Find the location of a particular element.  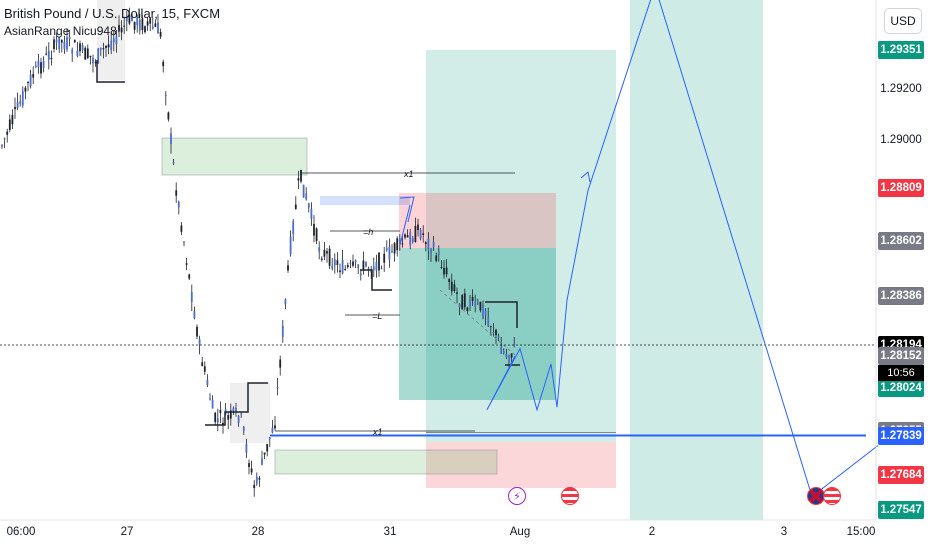

bar-countdown: 10:56 is located at coordinates (901, 373).